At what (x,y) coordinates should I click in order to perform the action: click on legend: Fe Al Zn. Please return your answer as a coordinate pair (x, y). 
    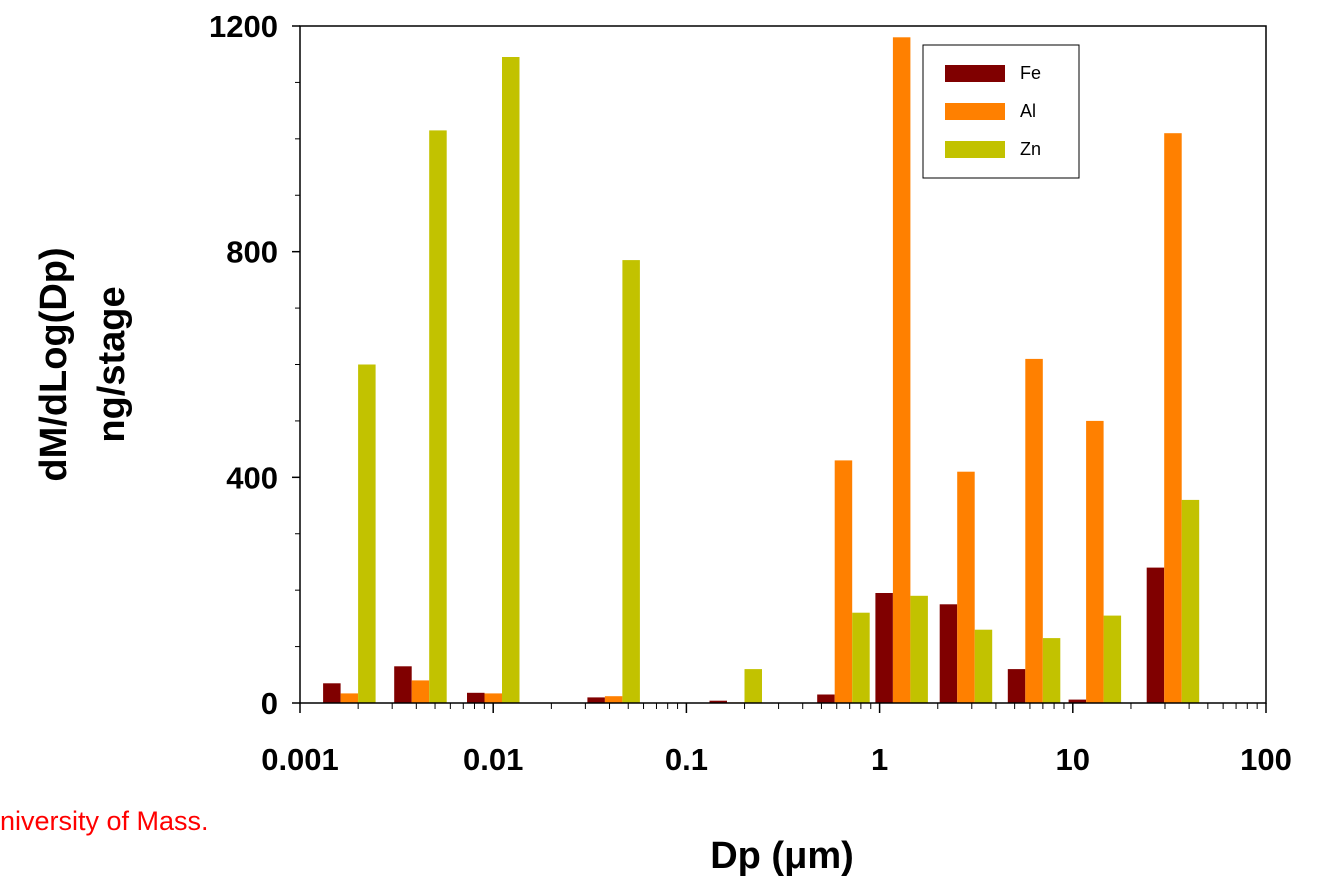
    Looking at the image, I should click on (1001, 111).